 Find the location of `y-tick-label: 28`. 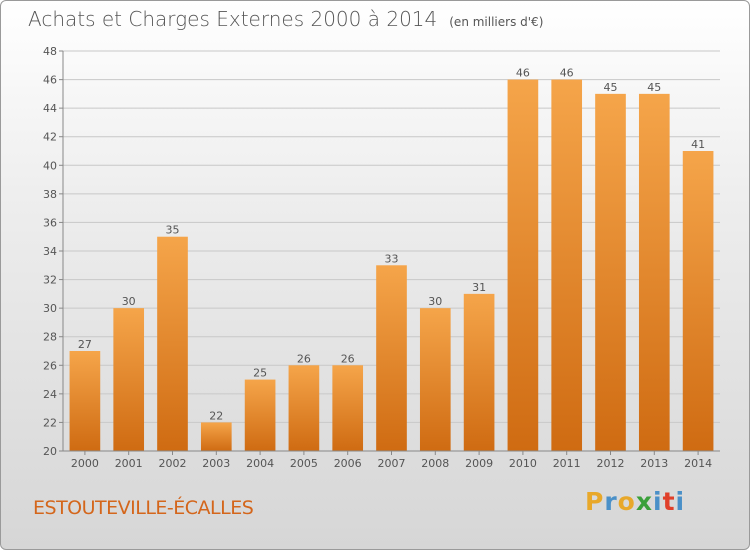

y-tick-label: 28 is located at coordinates (50, 337).